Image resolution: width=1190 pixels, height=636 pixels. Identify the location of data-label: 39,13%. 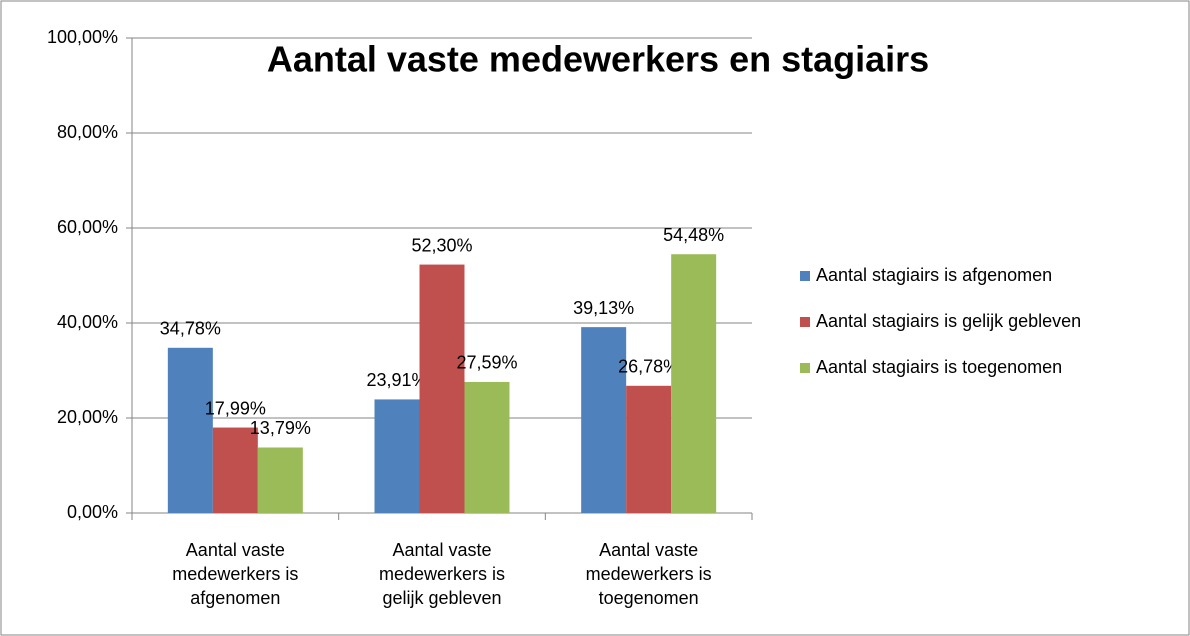
(603, 308).